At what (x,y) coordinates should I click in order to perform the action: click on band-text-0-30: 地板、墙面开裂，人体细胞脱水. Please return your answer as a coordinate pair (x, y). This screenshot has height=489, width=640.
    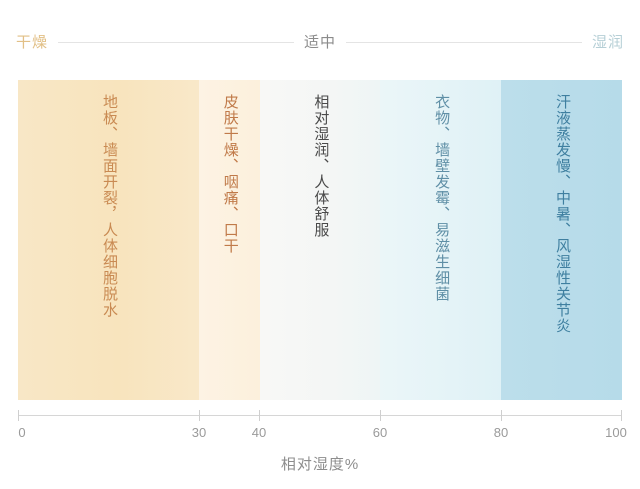
    Looking at the image, I should click on (108, 206).